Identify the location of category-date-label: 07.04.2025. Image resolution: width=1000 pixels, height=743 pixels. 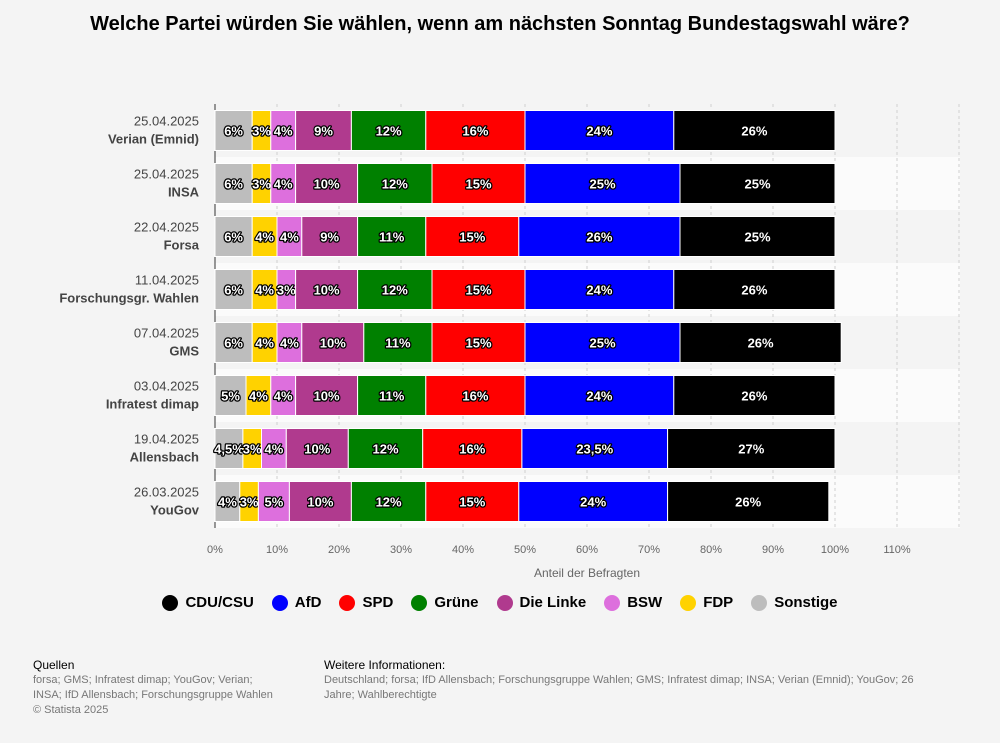
(166, 333).